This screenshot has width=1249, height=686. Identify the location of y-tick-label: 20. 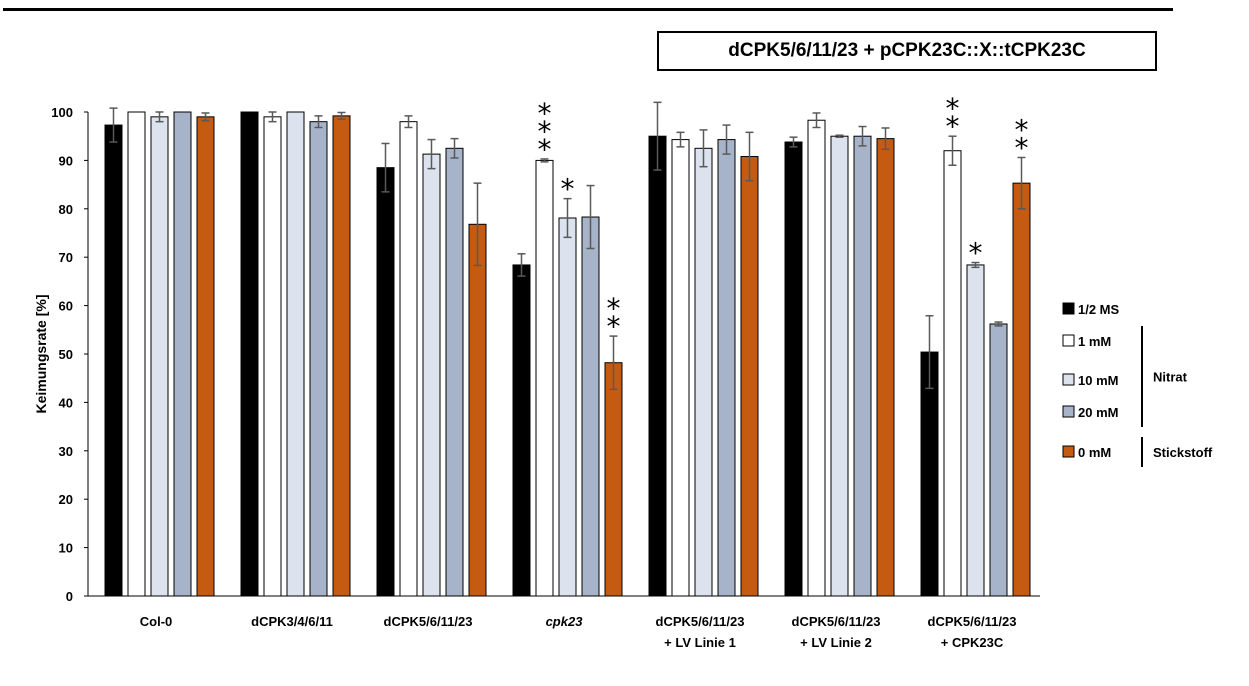
(66, 499).